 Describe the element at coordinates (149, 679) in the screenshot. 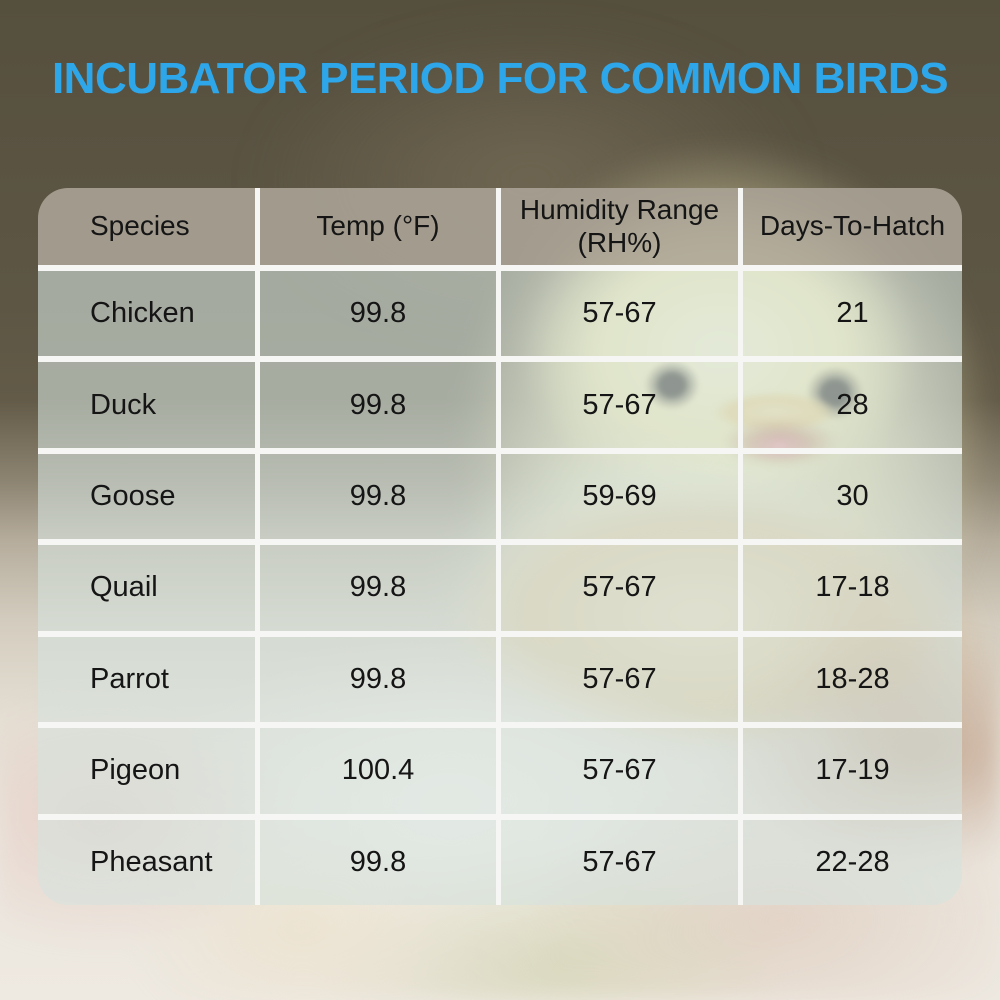

I see `cell-species: Parrot` at that location.